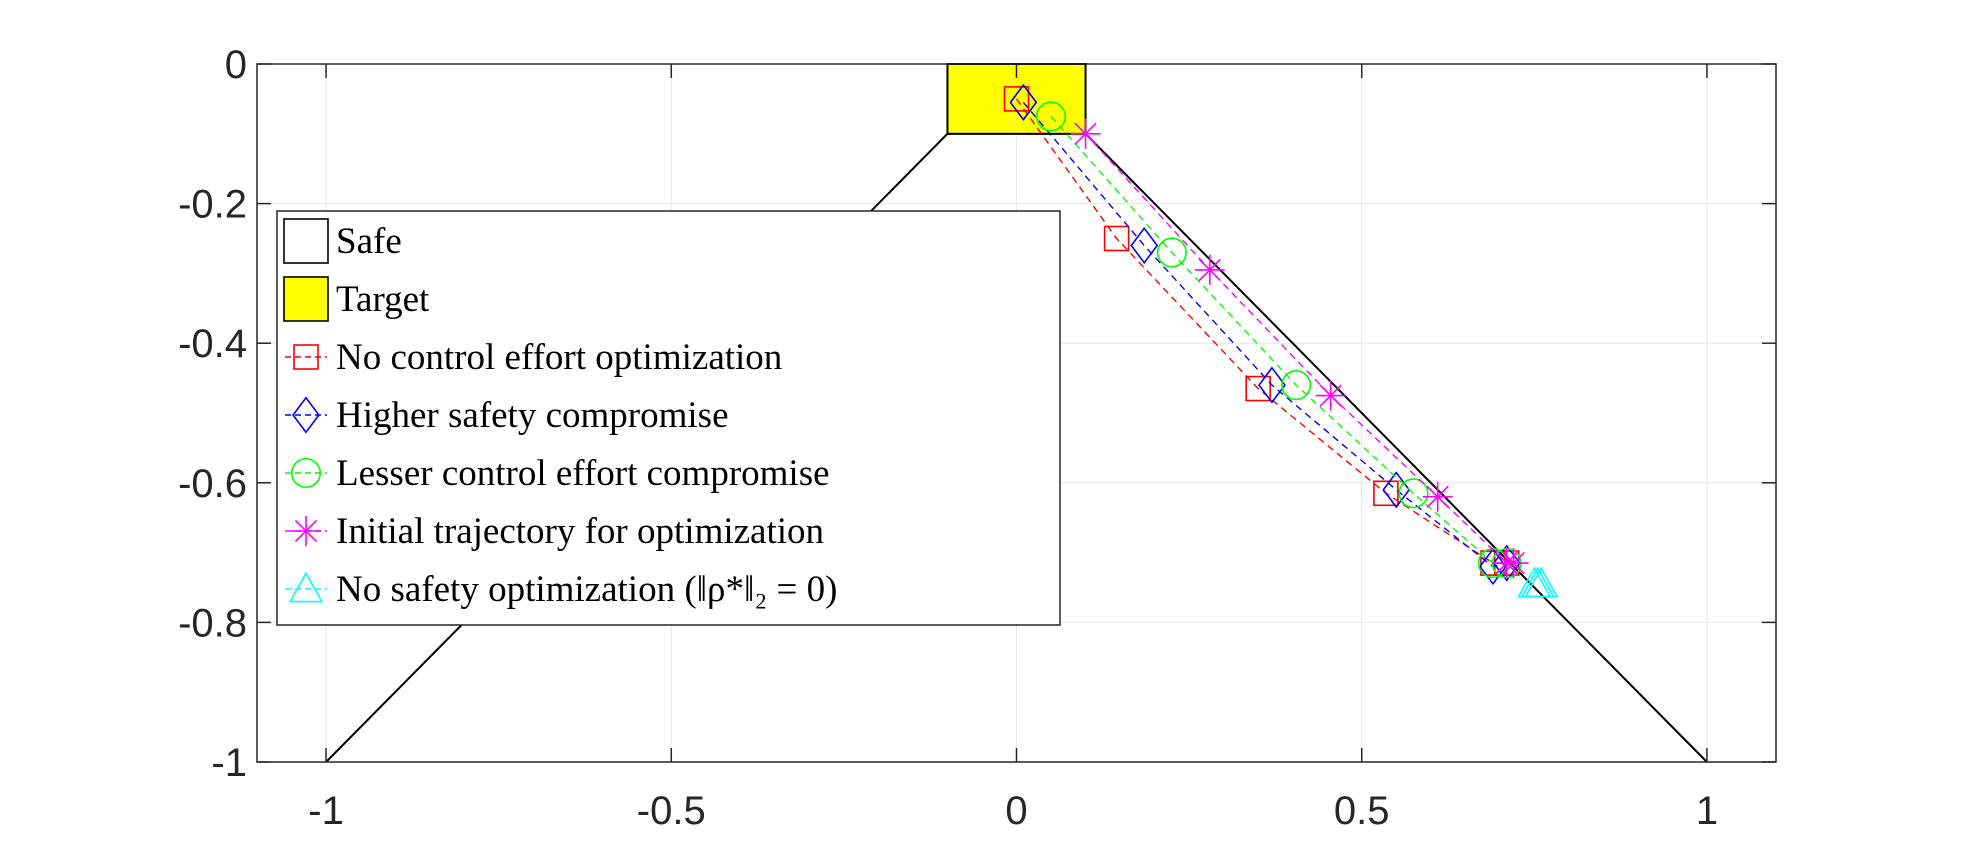  I want to click on legend-swatch-target, so click(306, 299).